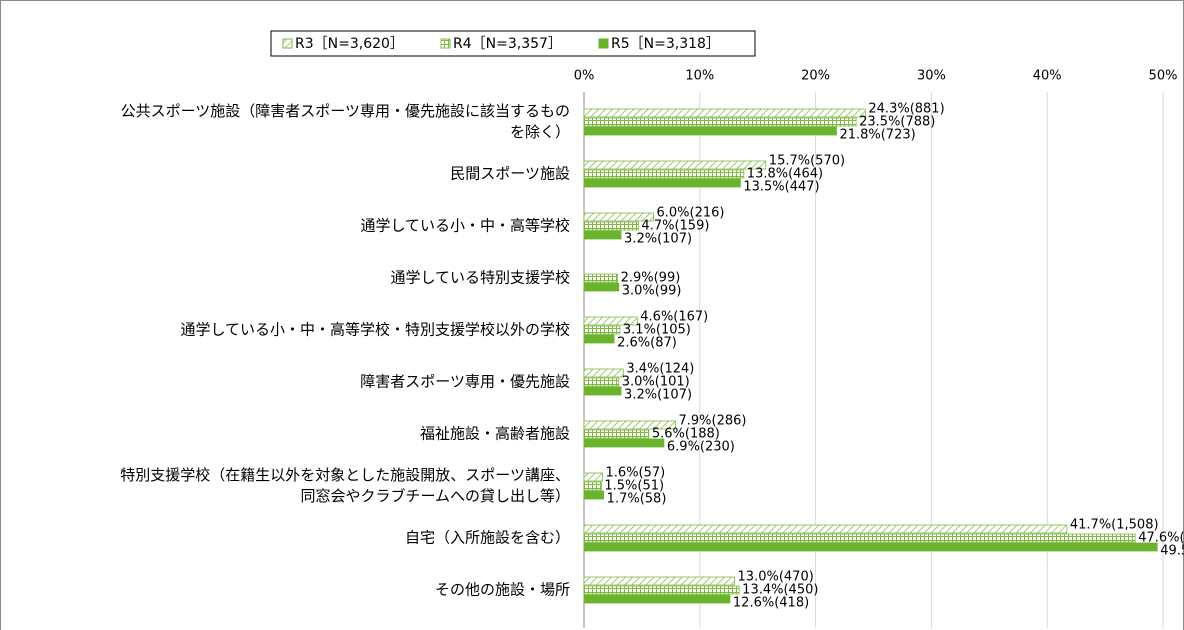  I want to click on category-label: 公共スポーツ施設（障害者スポーツ専用・優先施設に該当するもの を除く）, so click(345, 121).